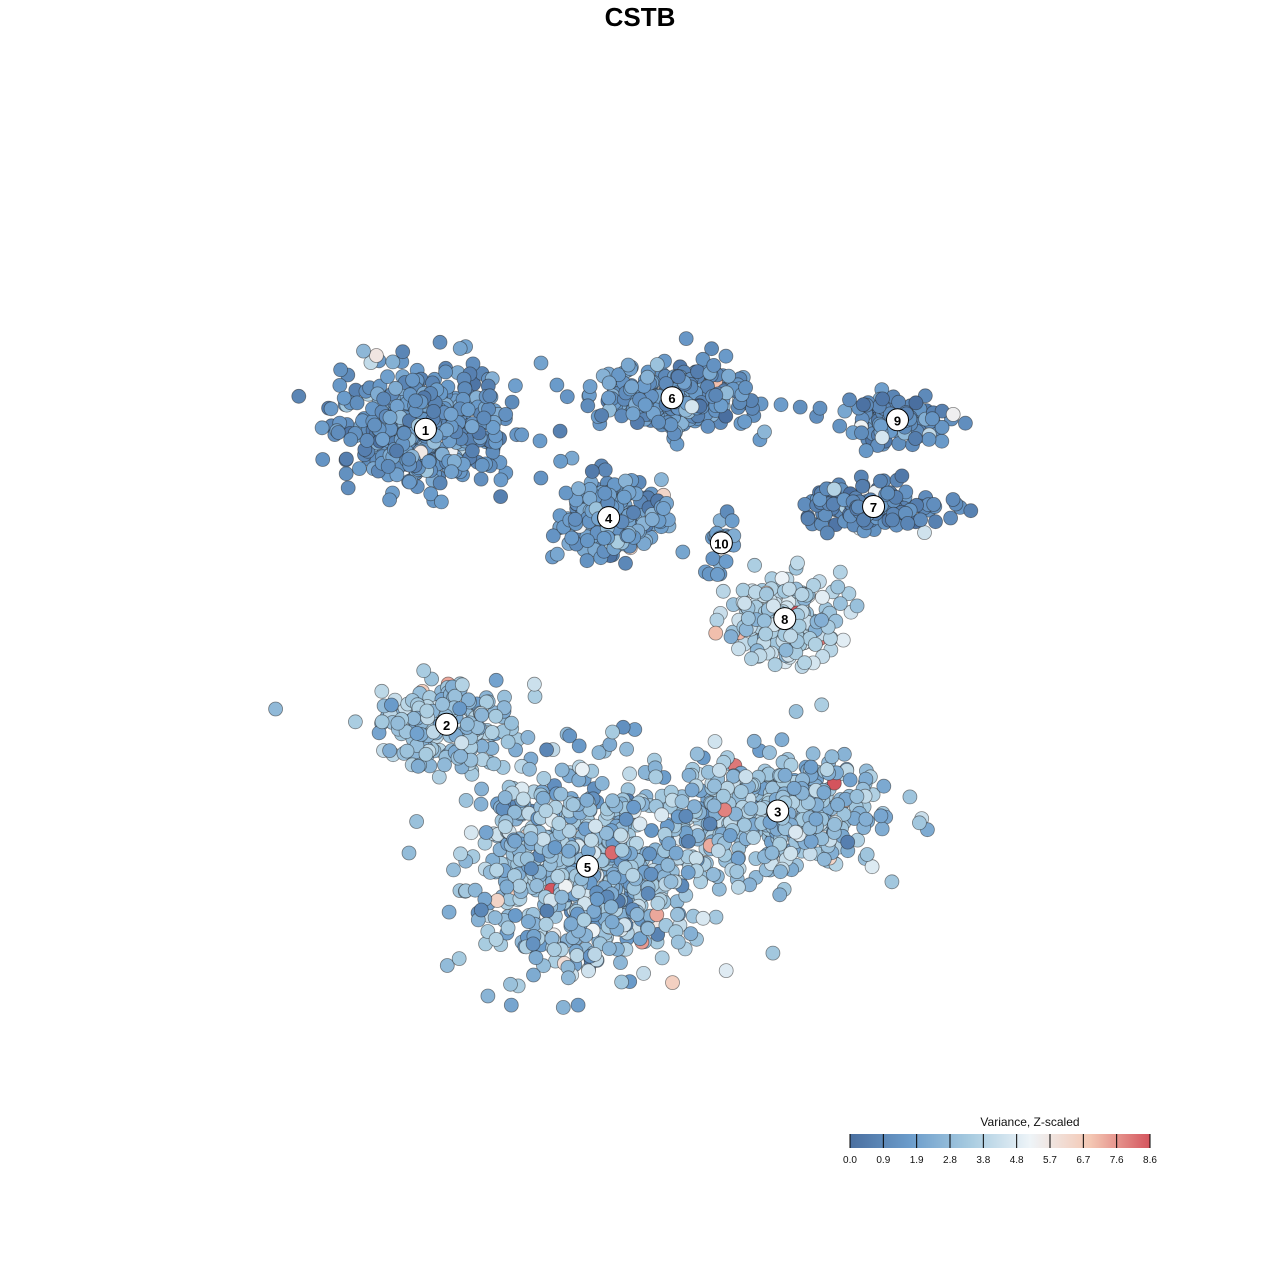  Describe the element at coordinates (1029, 1122) in the screenshot. I see `legend-title: Variance, Z-scaled` at that location.